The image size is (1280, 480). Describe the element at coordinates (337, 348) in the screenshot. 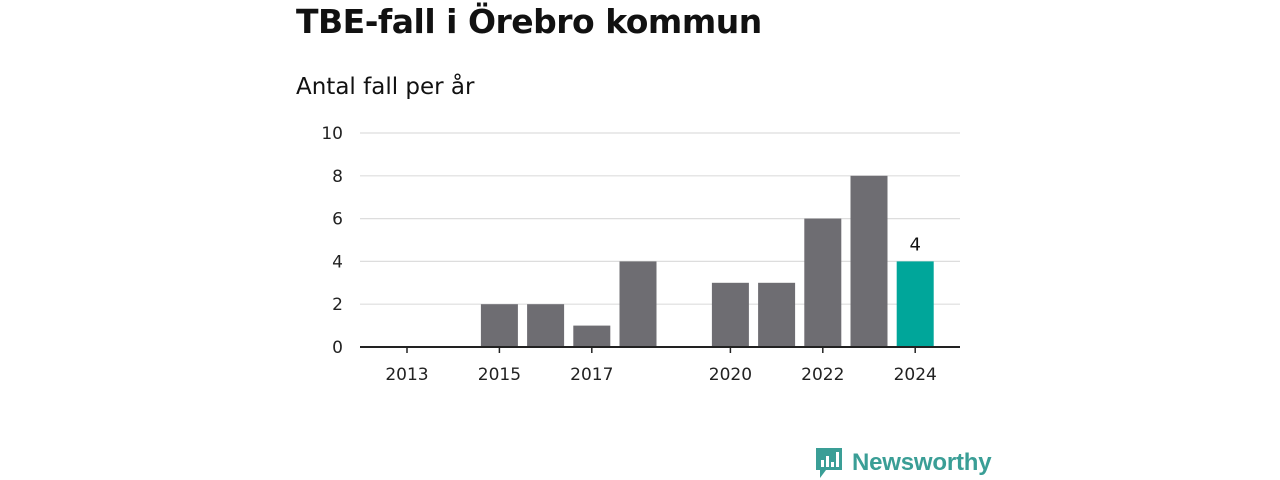

I see `y-tick-label-0: 0` at that location.